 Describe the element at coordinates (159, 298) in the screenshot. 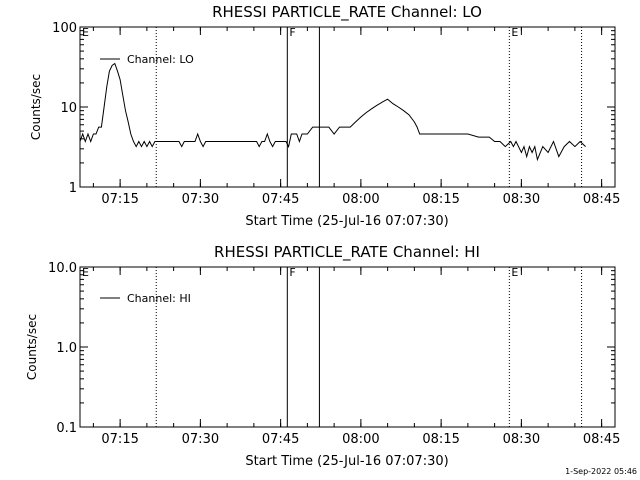

I see `legend-label: Channel: HI` at that location.